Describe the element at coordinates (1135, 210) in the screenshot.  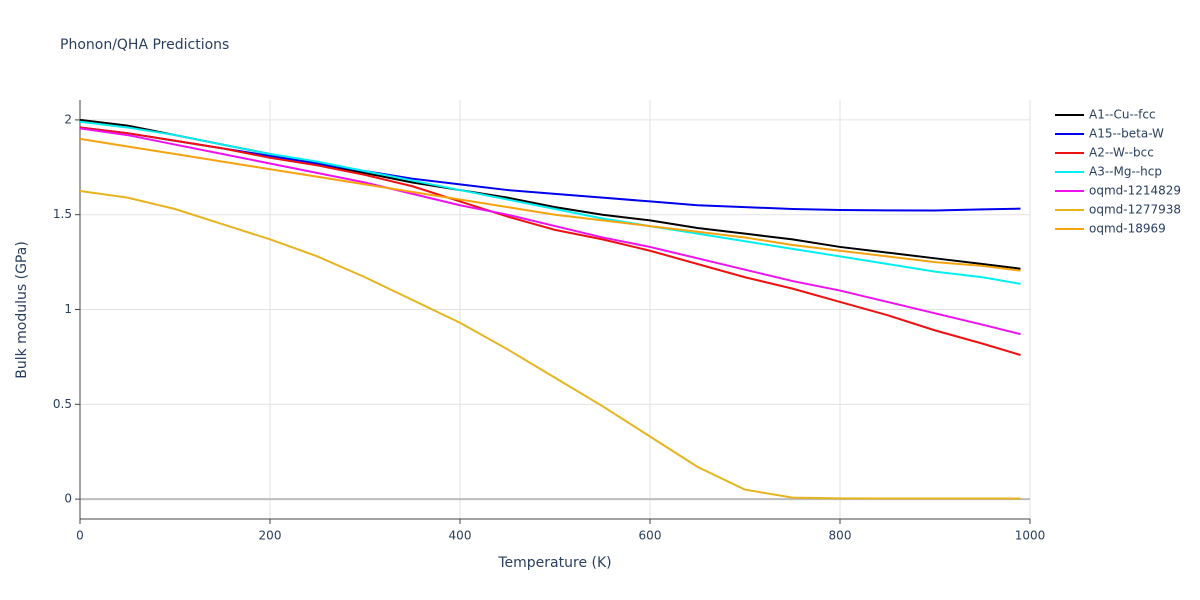
I see `legend-label: oqmd-1277938` at that location.